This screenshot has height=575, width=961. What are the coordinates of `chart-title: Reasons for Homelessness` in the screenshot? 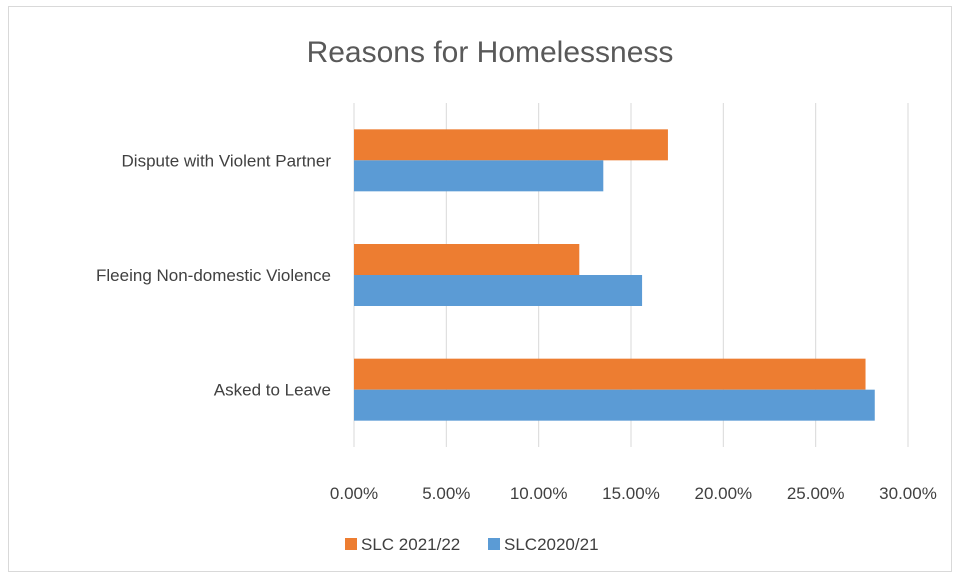 It's located at (490, 52).